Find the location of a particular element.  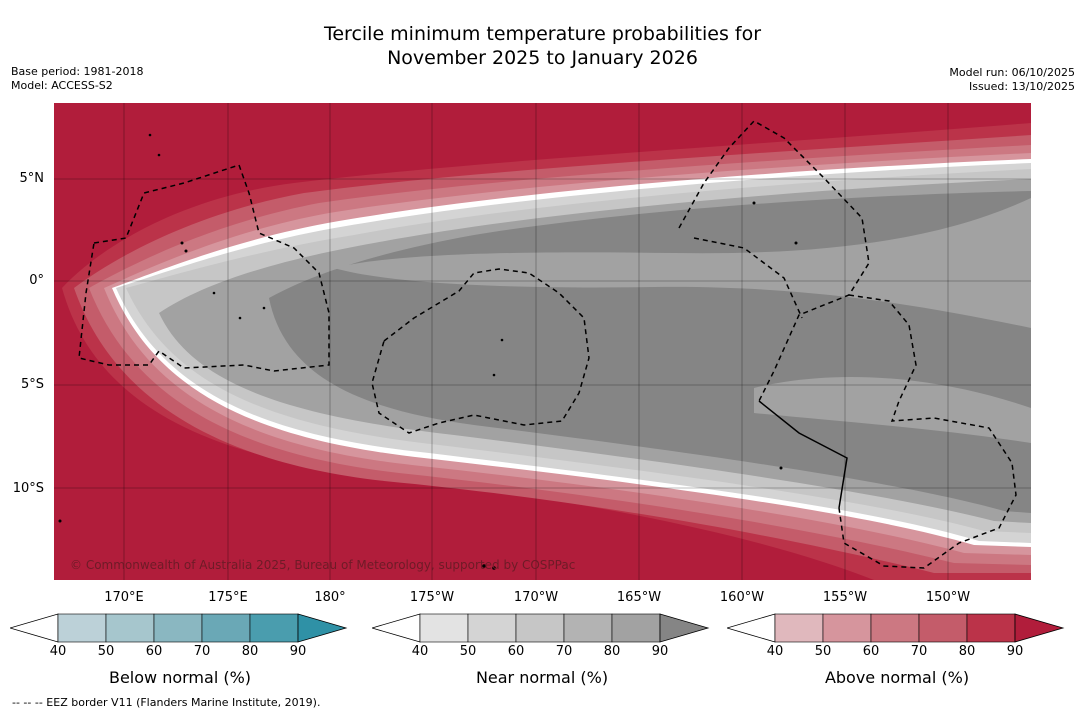

model-run: Model run: 06/10/2025 is located at coordinates (1012, 72).